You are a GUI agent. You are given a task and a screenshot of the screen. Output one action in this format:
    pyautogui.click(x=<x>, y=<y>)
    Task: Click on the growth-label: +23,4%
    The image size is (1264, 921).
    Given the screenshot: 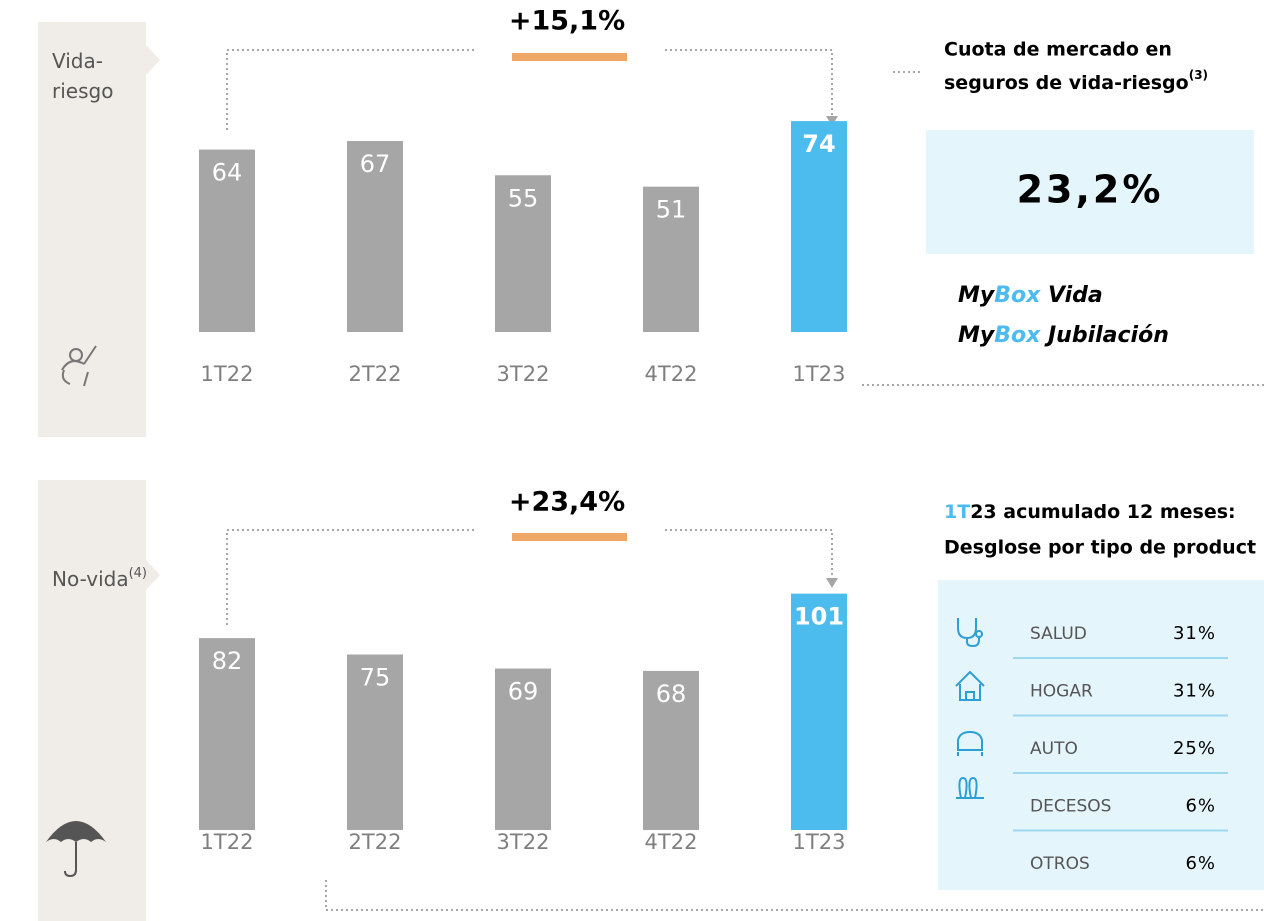 What is the action you would take?
    pyautogui.click(x=567, y=502)
    